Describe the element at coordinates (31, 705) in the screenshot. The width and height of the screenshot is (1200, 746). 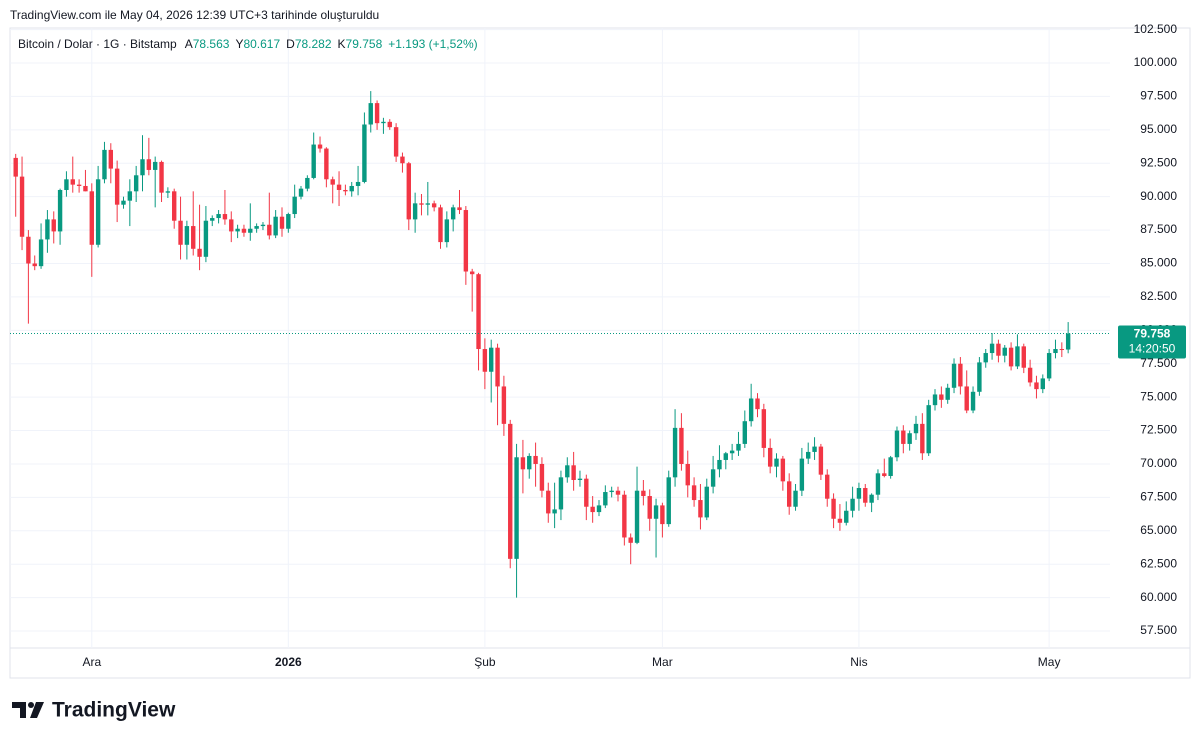
I see `logo-dot` at that location.